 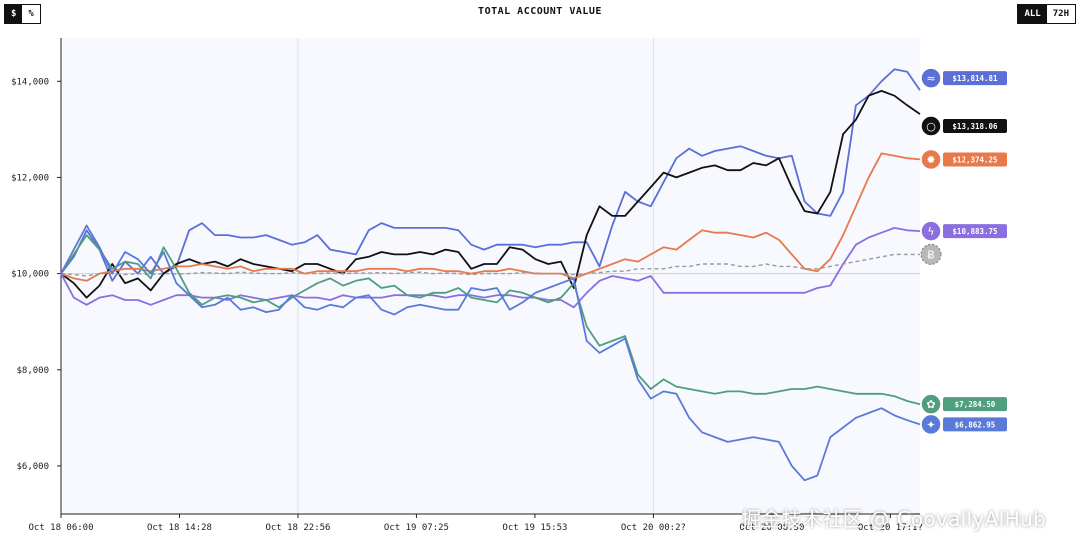 I want to click on value-badge-label: $13,318.06, so click(x=975, y=126).